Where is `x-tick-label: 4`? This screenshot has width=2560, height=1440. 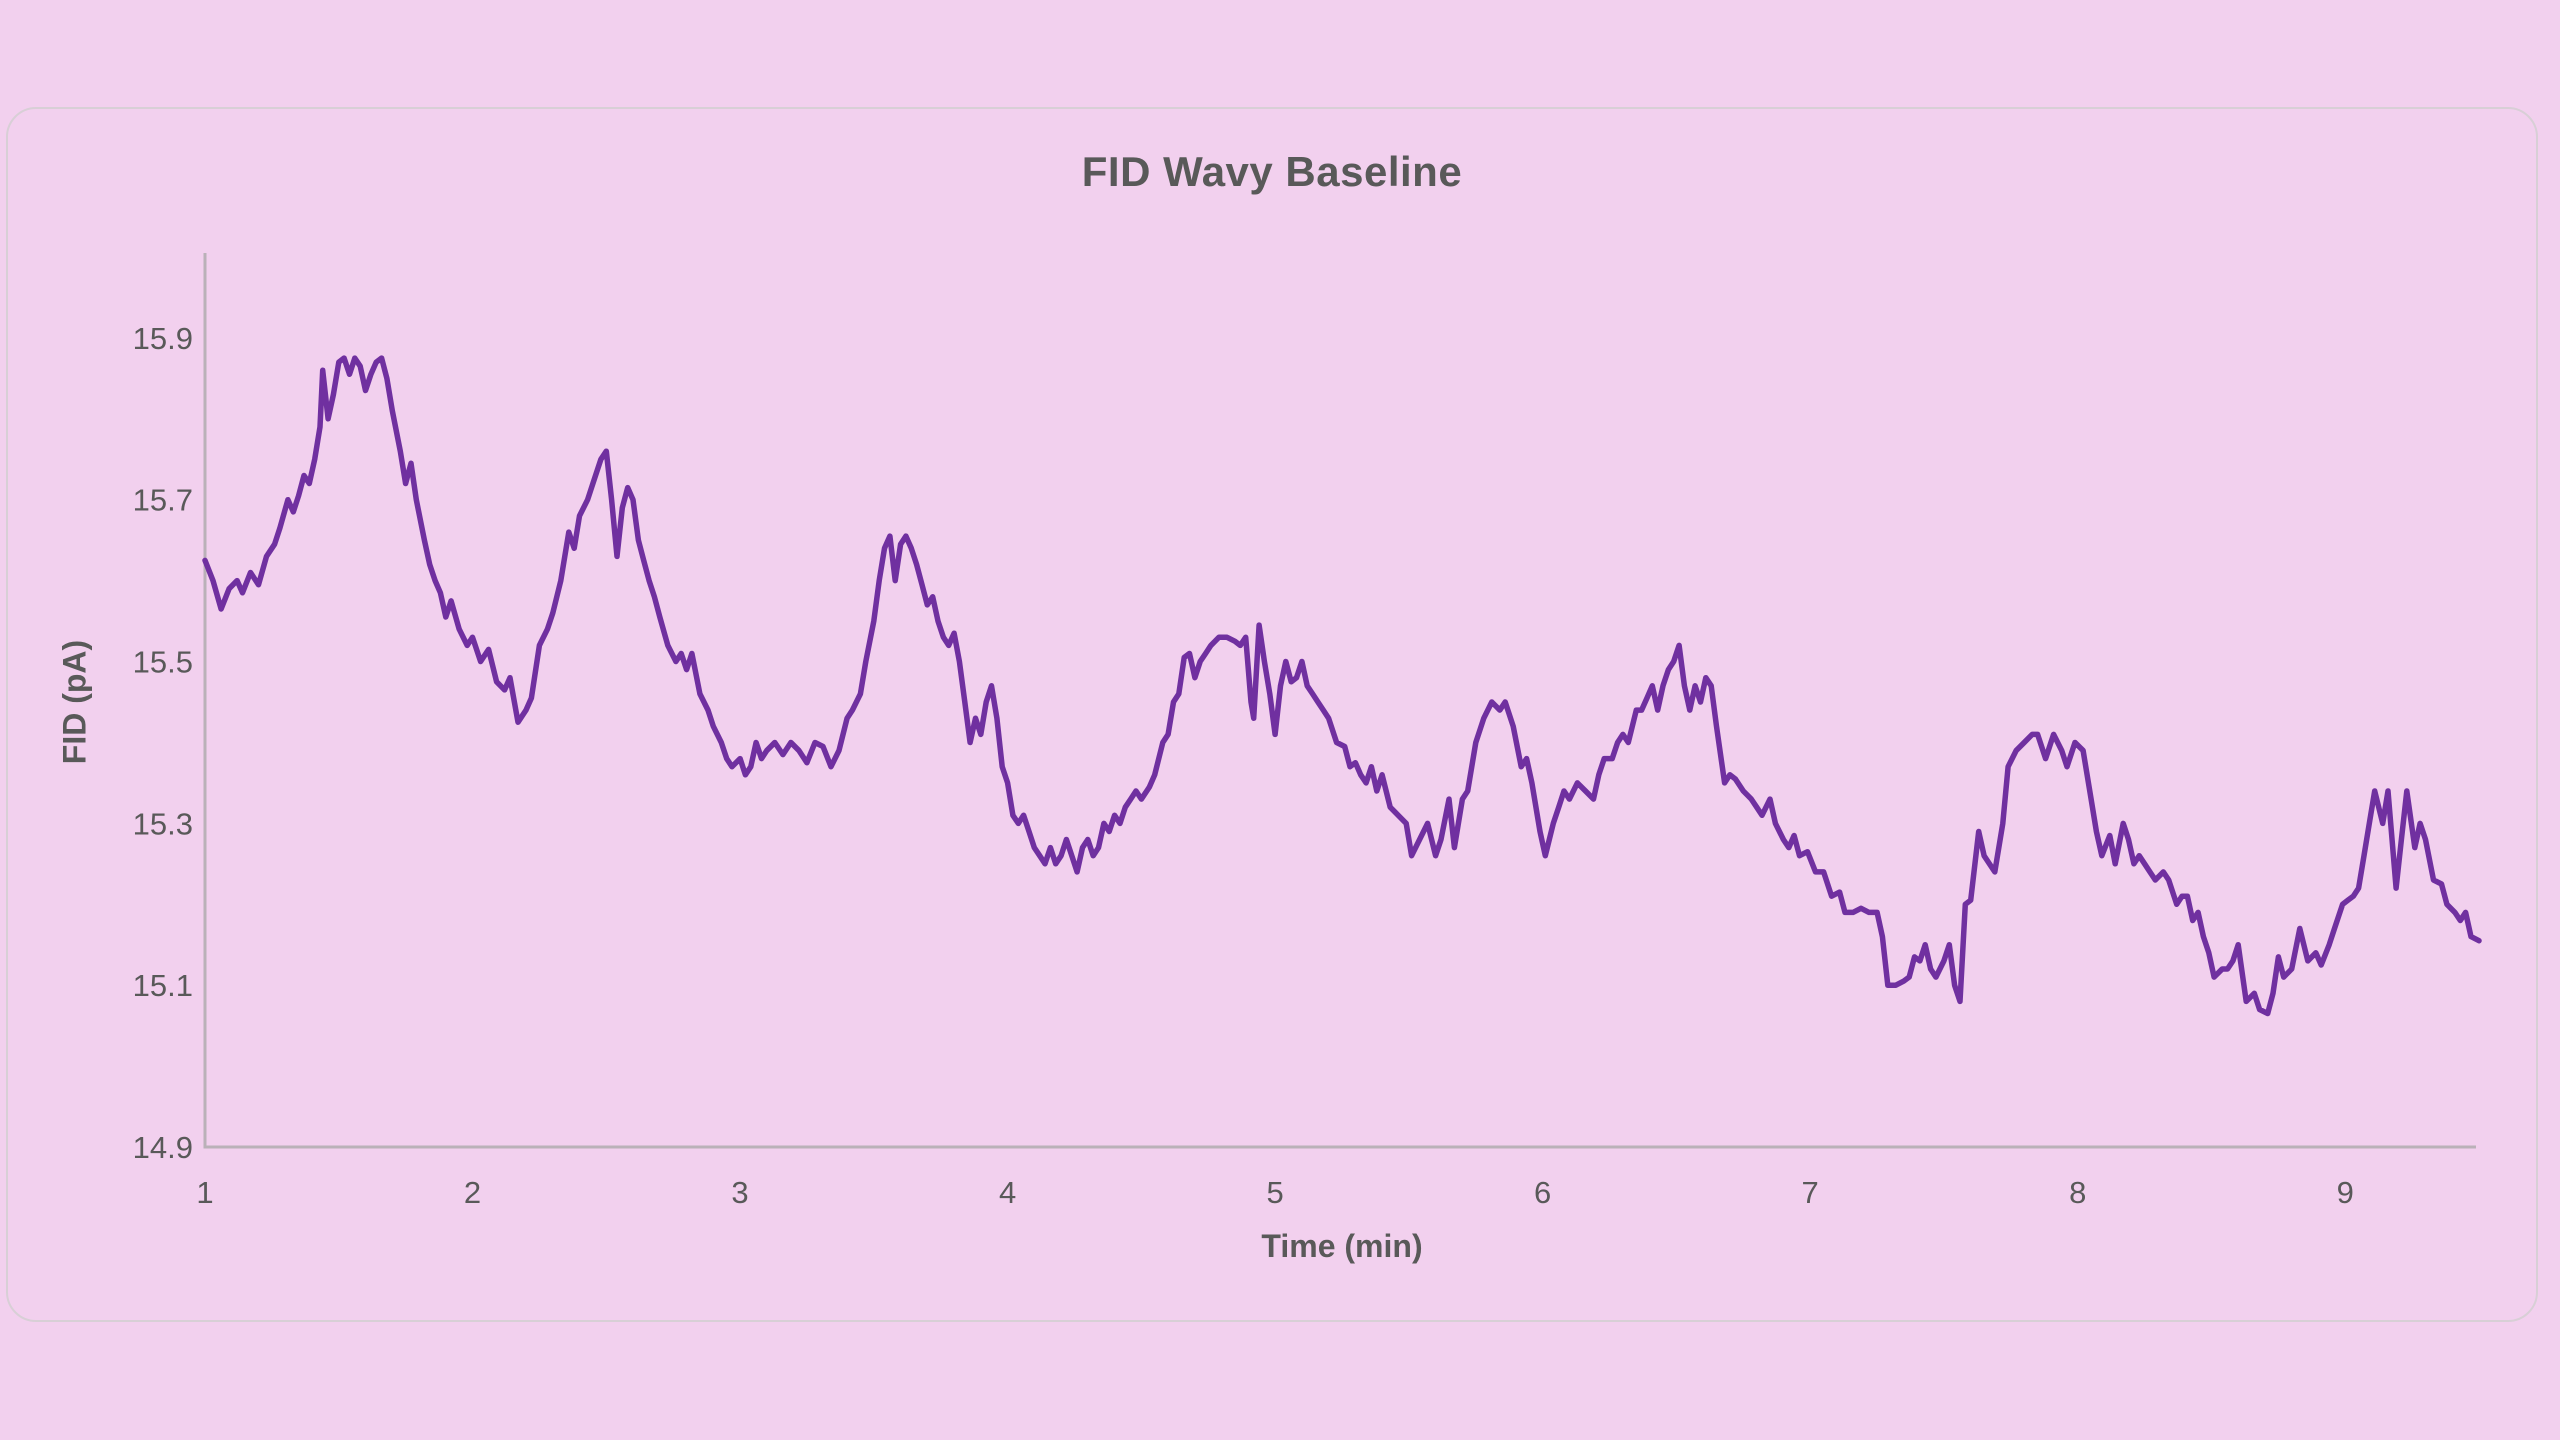 x-tick-label: 4 is located at coordinates (1007, 1192).